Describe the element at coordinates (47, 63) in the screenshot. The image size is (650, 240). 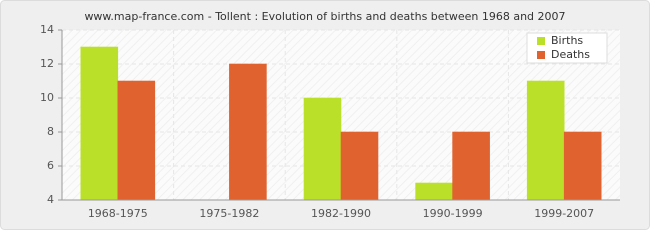
I see `y-tick-label: 12` at that location.